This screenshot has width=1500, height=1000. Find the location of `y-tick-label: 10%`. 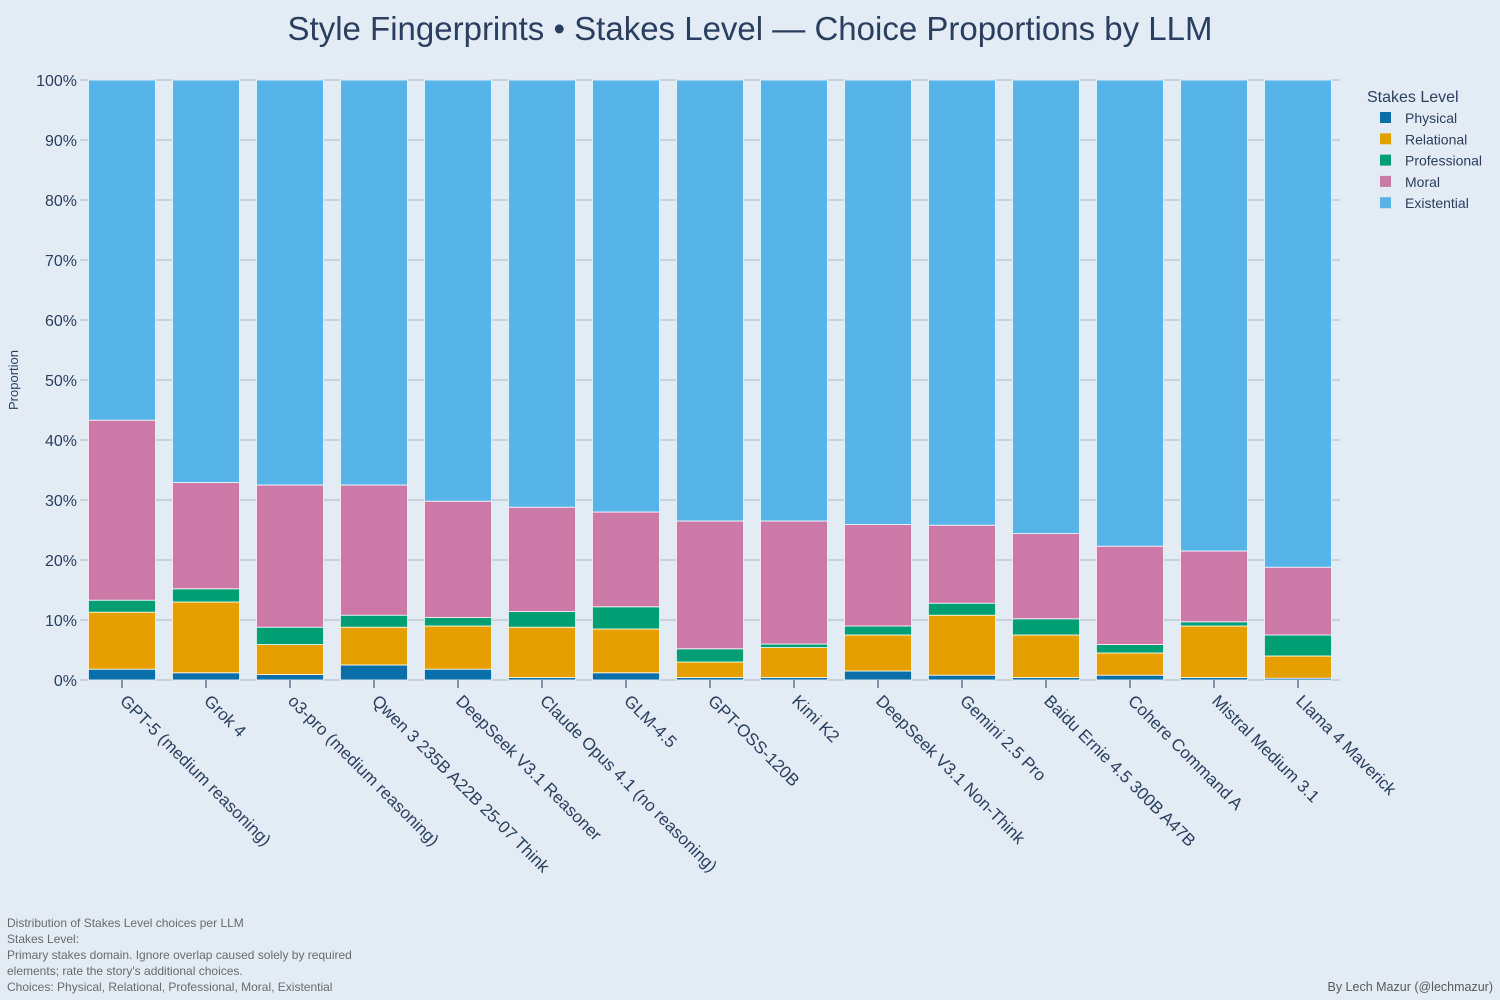

y-tick-label: 10% is located at coordinates (61, 621).